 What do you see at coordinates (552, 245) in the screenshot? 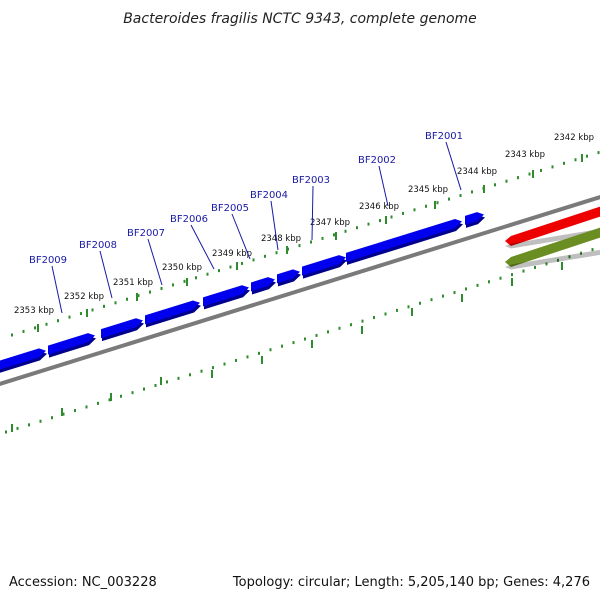
I see `olive-feature` at bounding box center [552, 245].